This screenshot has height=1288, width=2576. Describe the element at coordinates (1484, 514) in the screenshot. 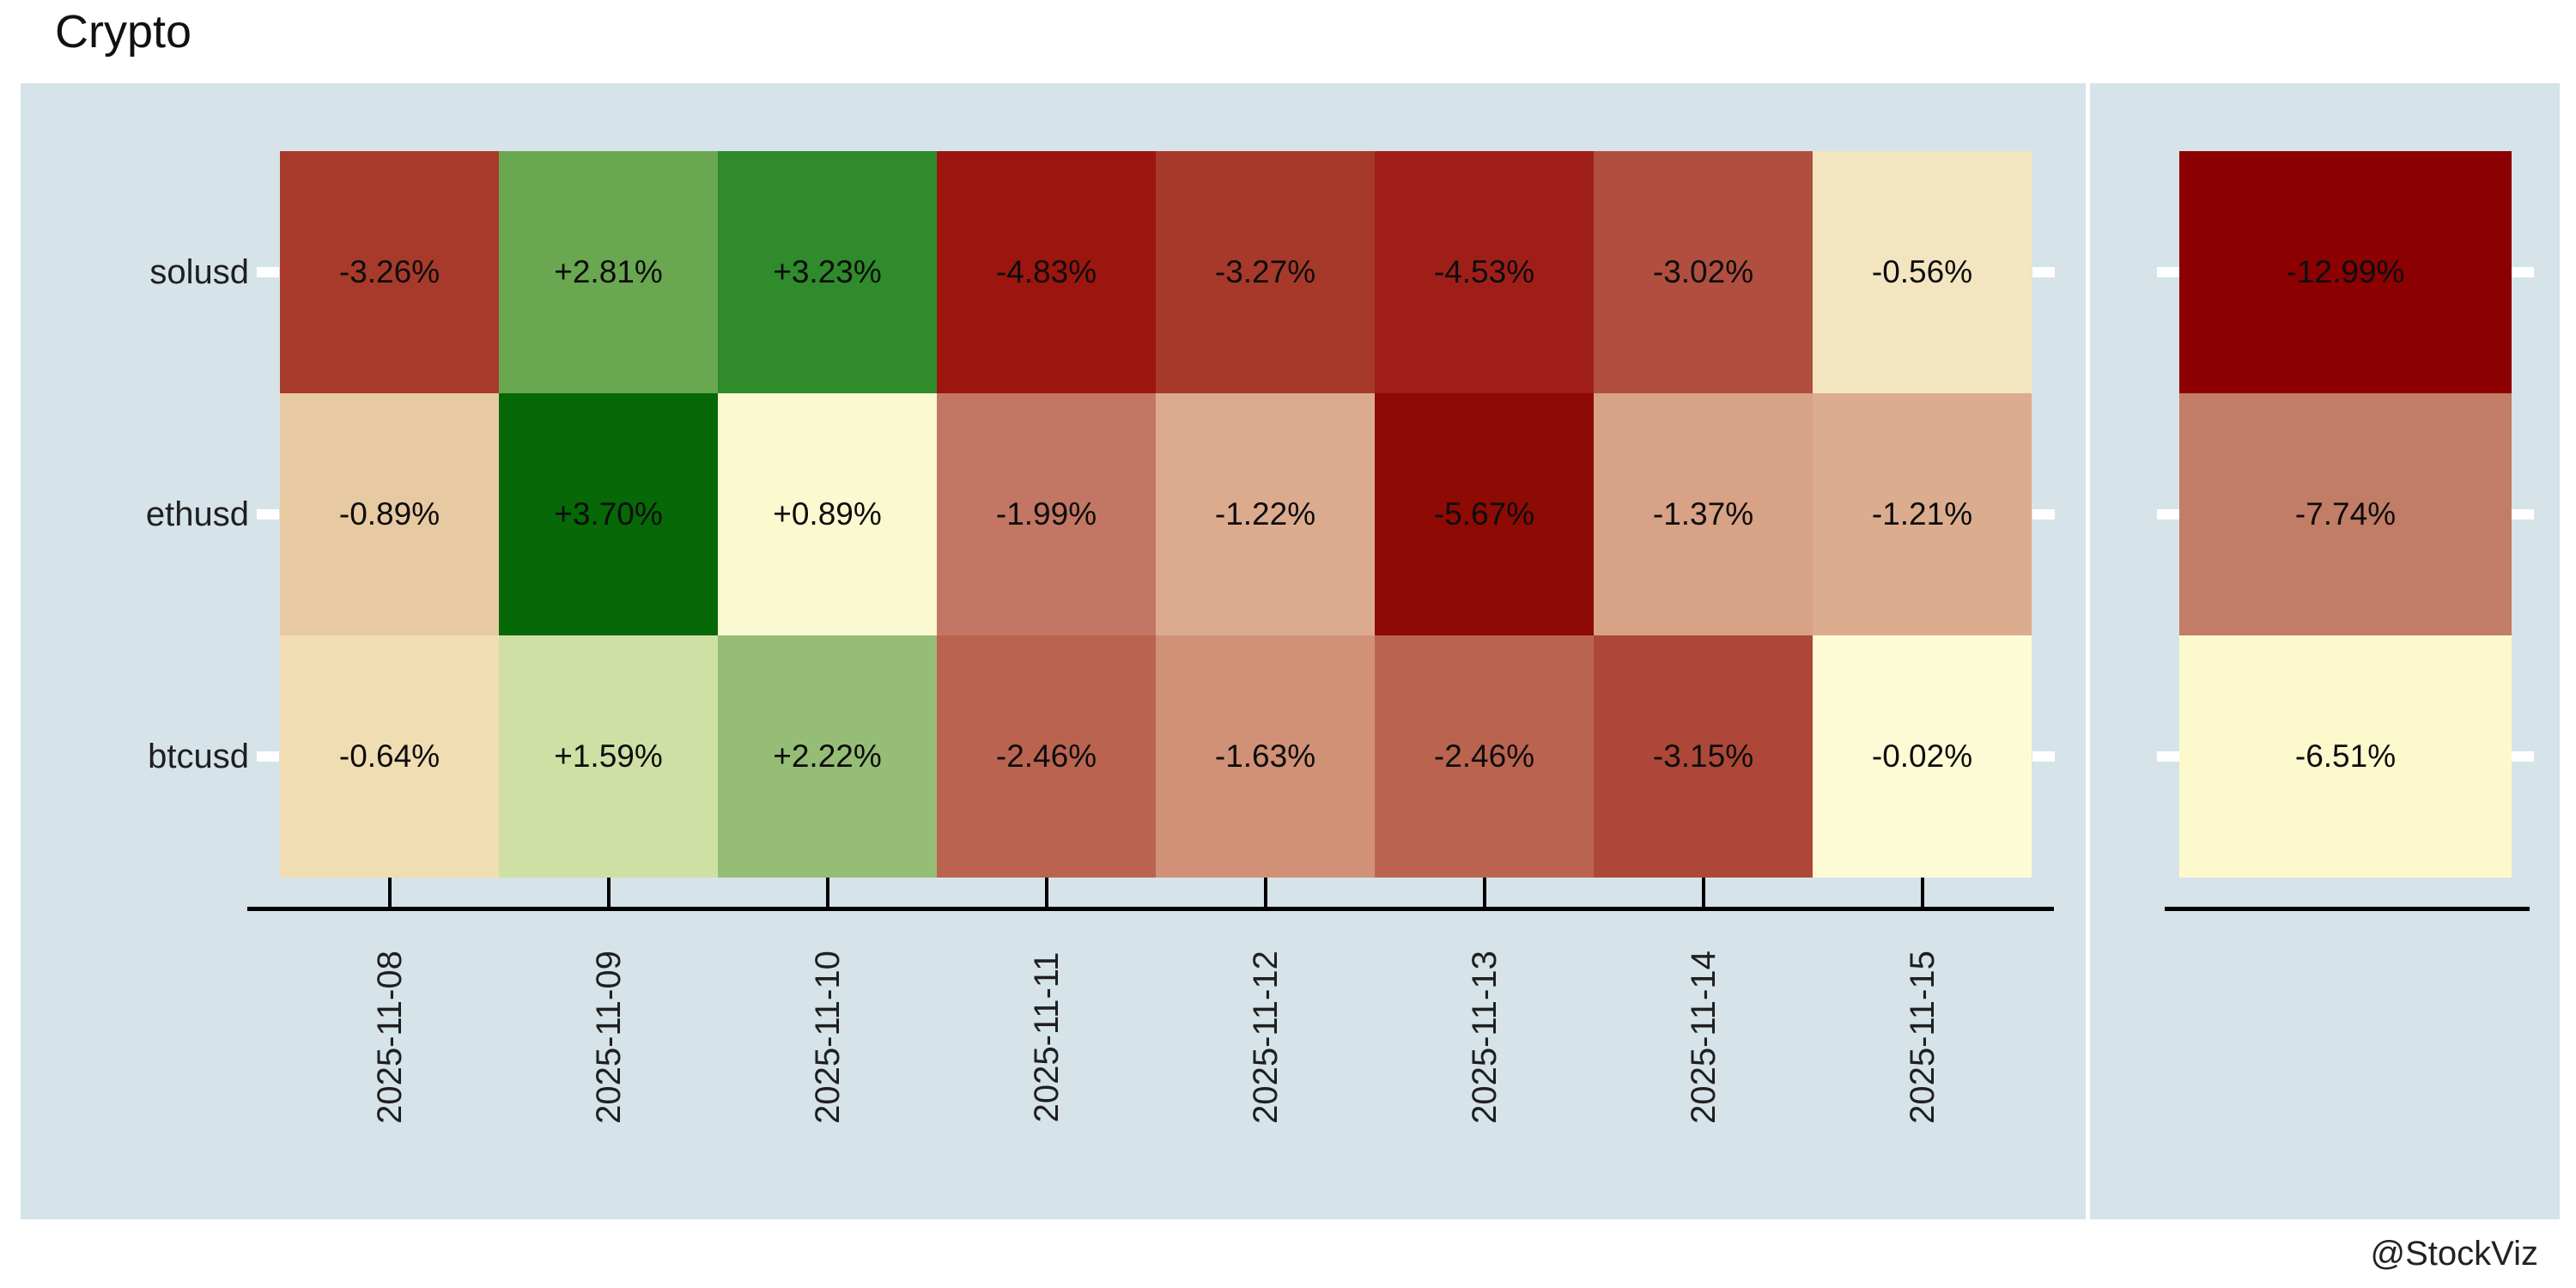

I see `heatmap-cell: -5.67%` at that location.